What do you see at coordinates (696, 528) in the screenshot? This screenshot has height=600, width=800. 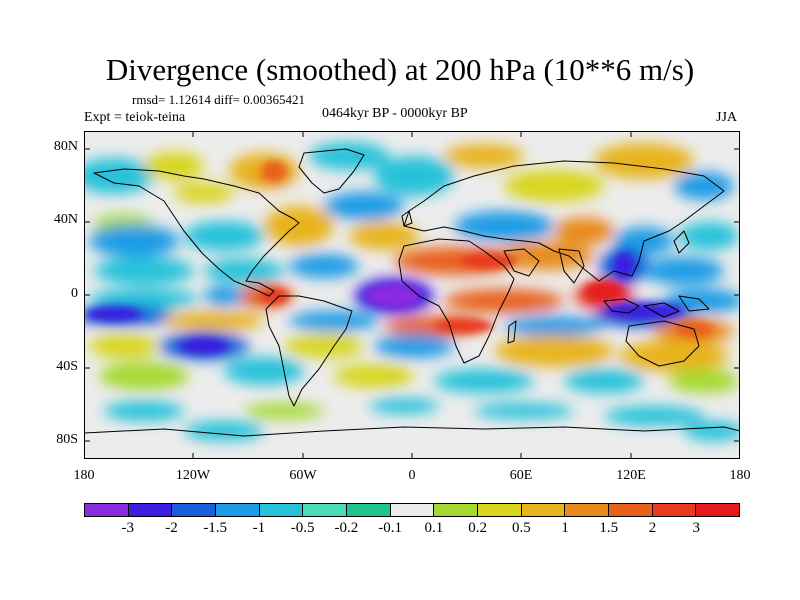 I see `colorbar-label: 3` at bounding box center [696, 528].